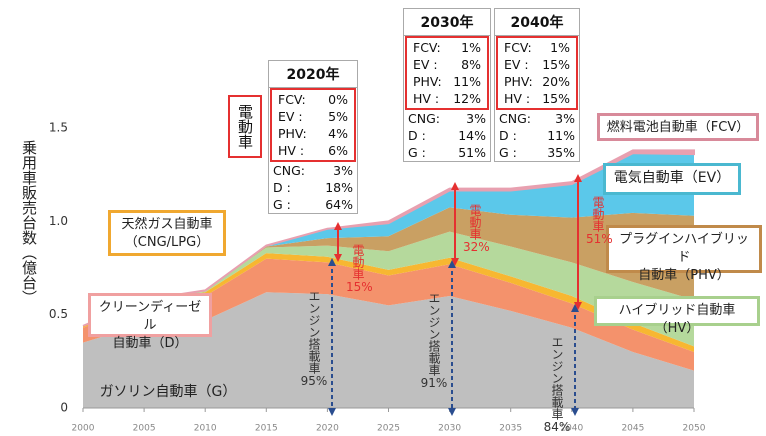  I want to click on engine-annotation: エンジン搭載車 84%, so click(557, 385).